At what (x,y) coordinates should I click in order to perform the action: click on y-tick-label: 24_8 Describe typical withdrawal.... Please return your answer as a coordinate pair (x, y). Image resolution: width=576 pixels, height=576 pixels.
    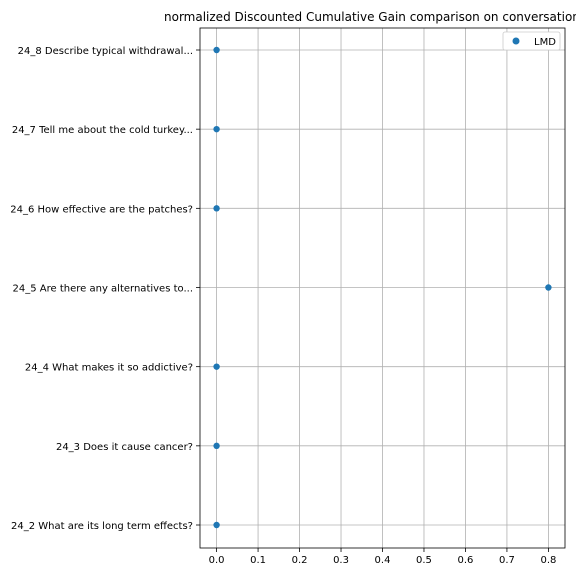
    Looking at the image, I should click on (105, 51).